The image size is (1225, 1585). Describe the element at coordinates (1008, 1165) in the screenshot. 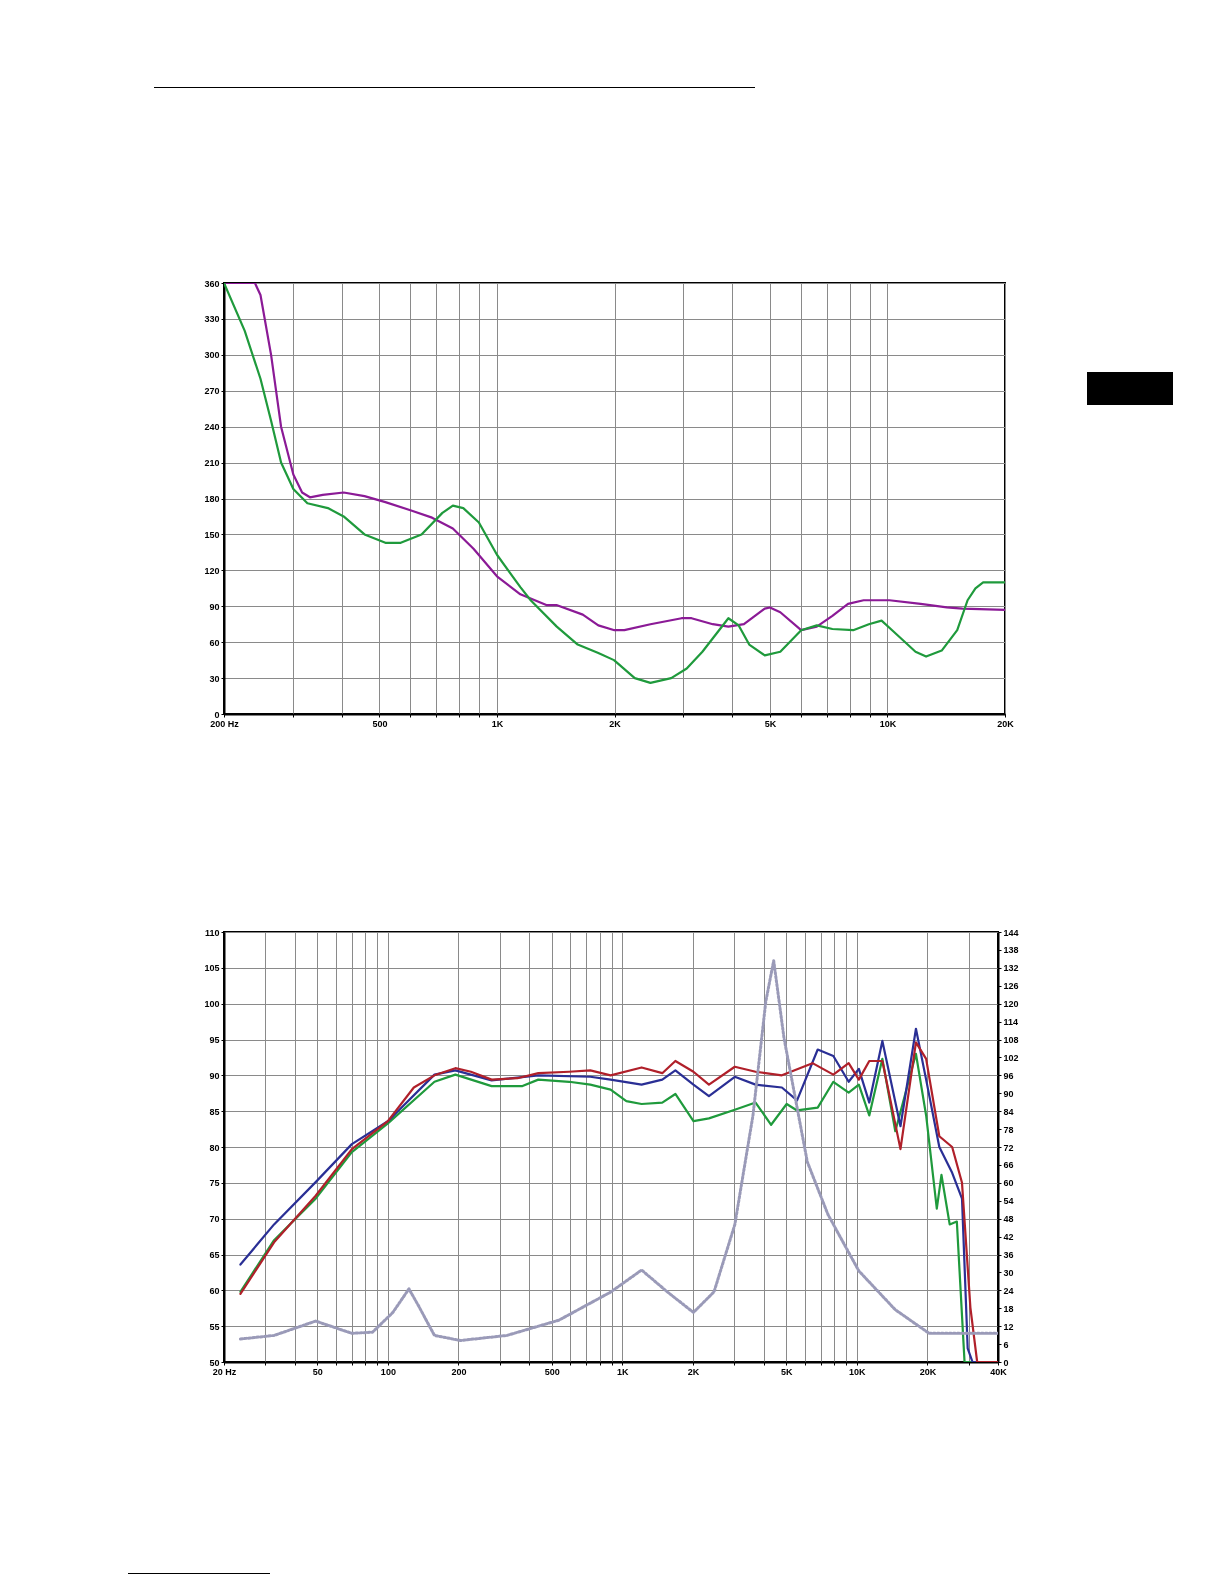

I see `y2-tick-label: 66` at that location.